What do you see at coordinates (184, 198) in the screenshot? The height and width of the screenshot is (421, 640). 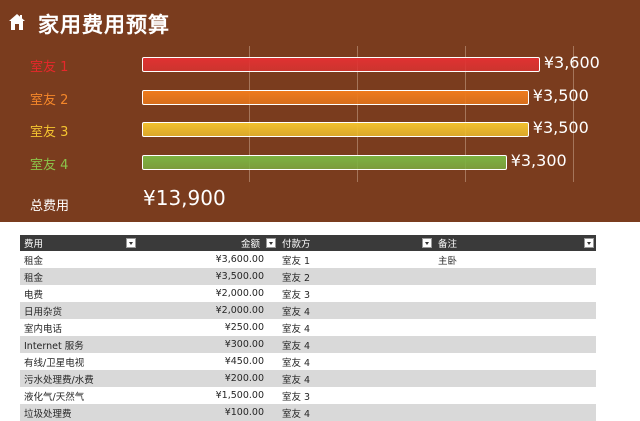 I see `total-value: ¥13,900` at bounding box center [184, 198].